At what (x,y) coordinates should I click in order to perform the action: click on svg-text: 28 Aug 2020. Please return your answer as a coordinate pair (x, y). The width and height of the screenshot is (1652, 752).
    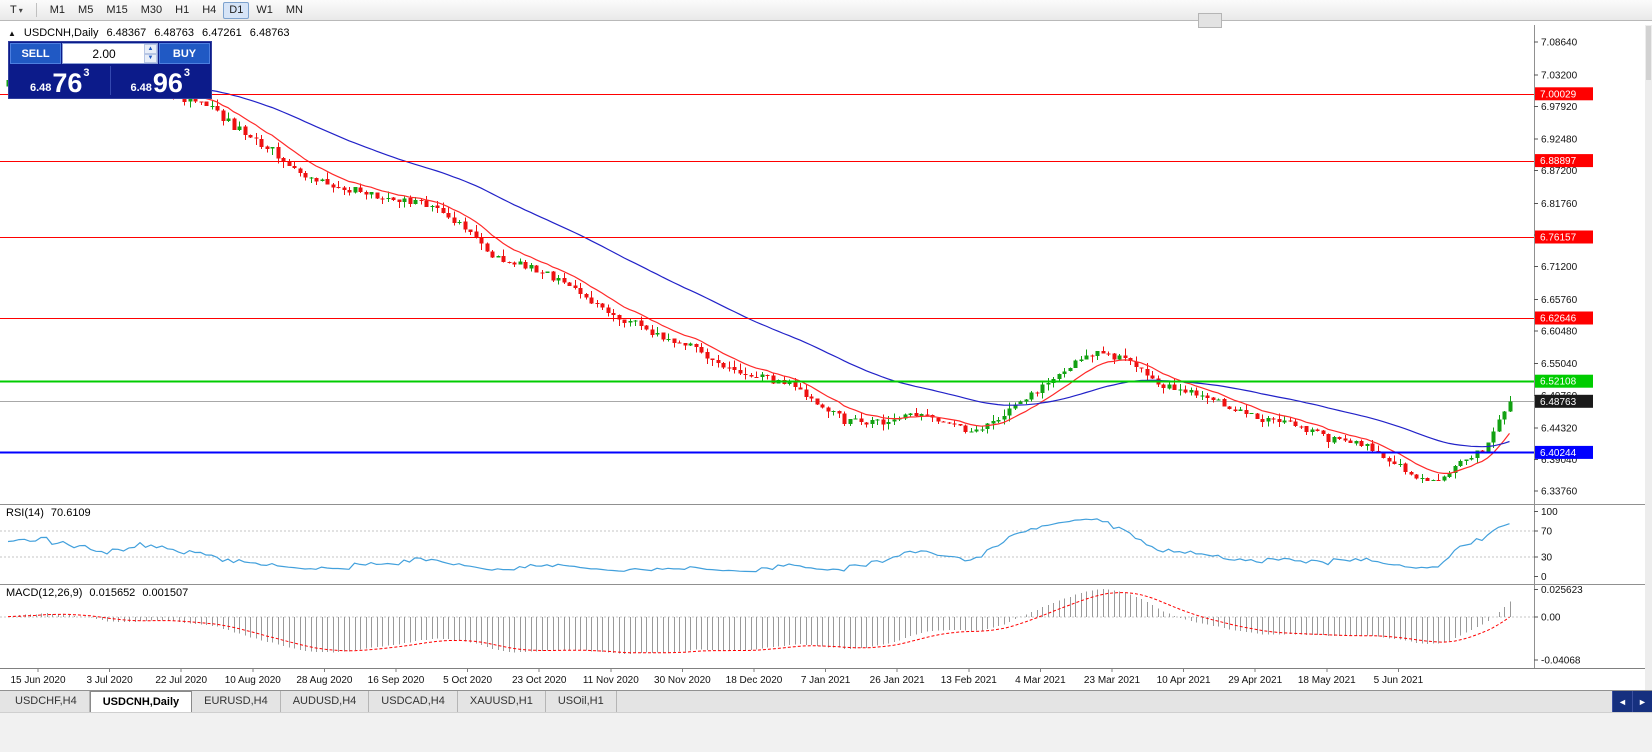
    Looking at the image, I should click on (324, 680).